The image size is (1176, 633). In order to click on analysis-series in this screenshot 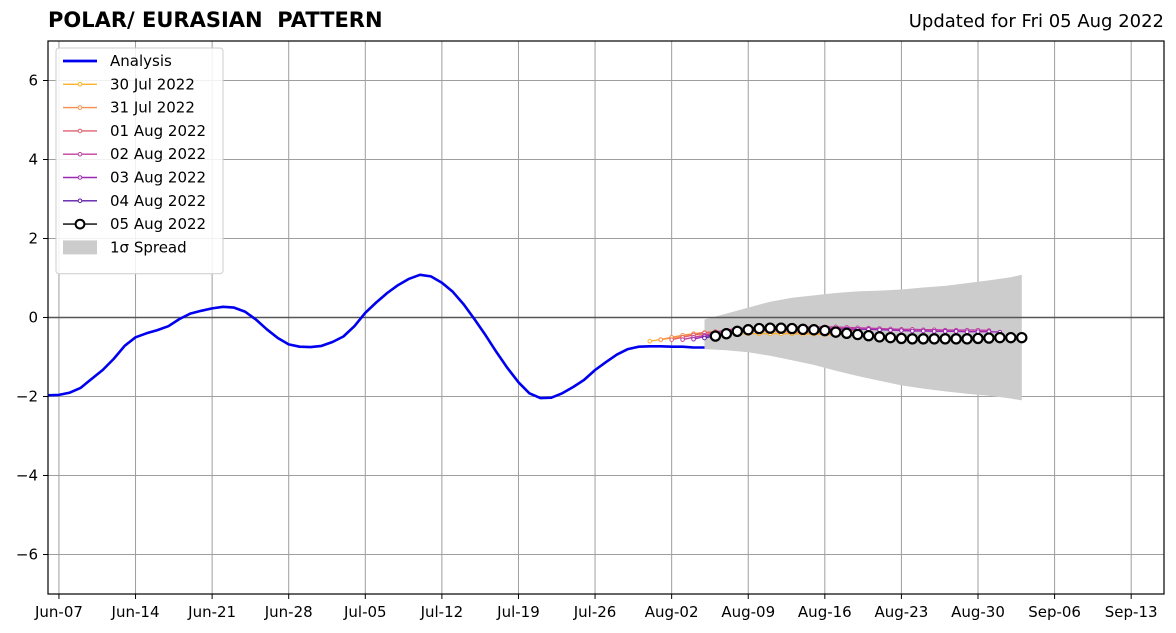, I will do `click(376, 336)`.